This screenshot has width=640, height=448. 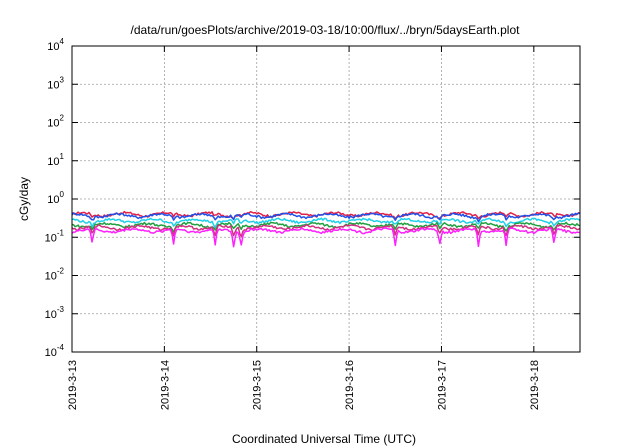 What do you see at coordinates (258, 385) in the screenshot?
I see `x-tick-label: 2019-3-15` at bounding box center [258, 385].